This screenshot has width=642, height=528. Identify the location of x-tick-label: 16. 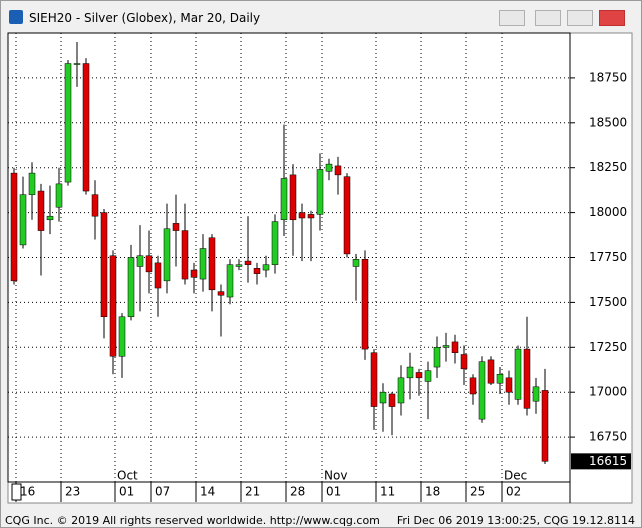
(27, 492).